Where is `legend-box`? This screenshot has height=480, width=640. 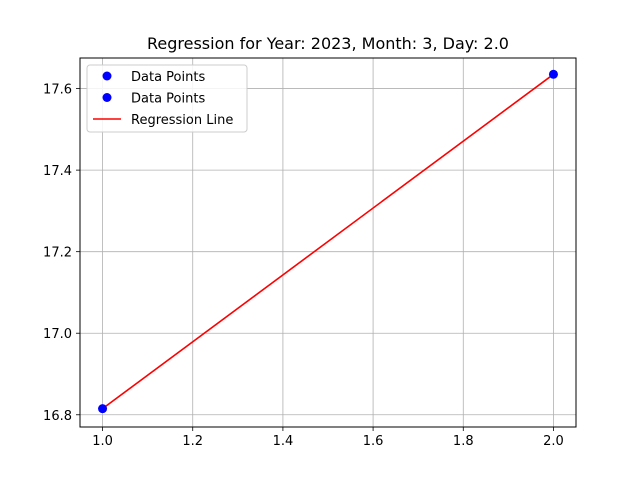 legend-box is located at coordinates (167, 98).